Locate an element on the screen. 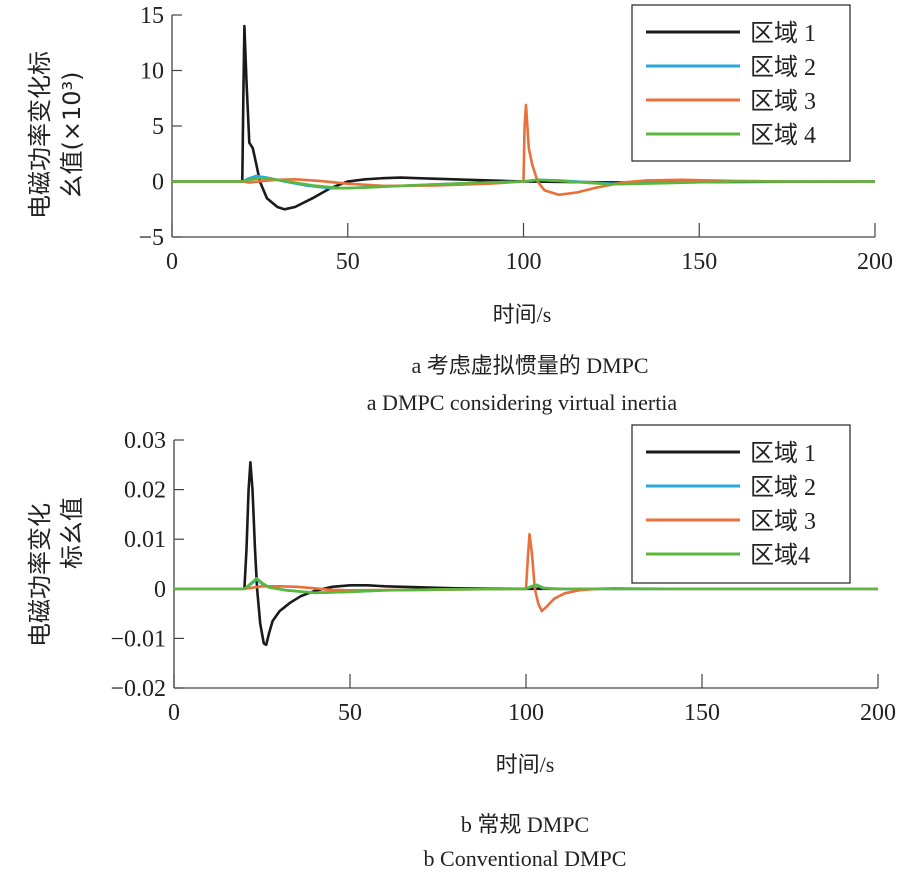 The image size is (922, 879). y-tick-label: 0.01 is located at coordinates (145, 540).